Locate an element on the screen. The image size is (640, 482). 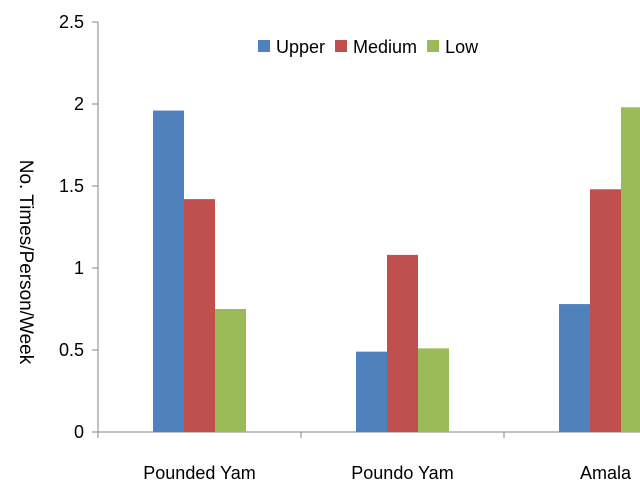
y-axis: 0 0.5 1 1.5 2 2.5 is located at coordinates (78, 227).